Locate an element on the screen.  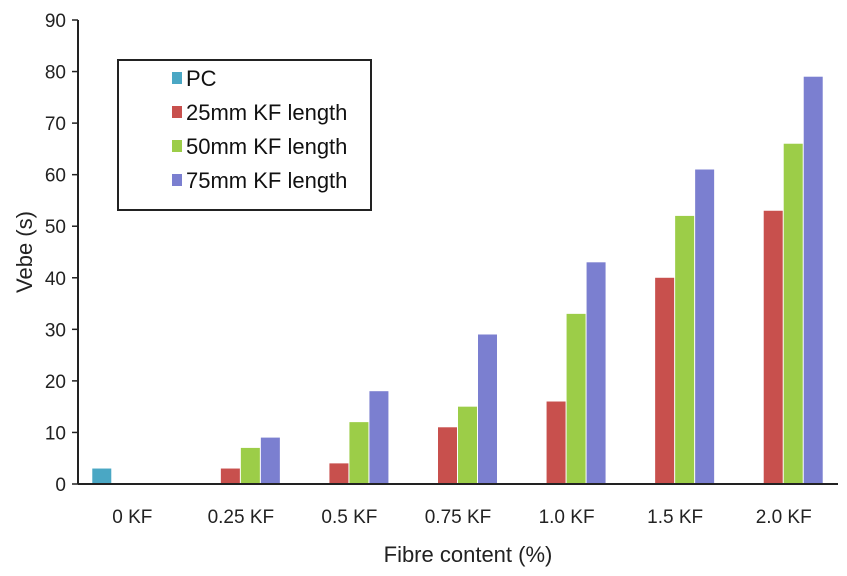
y-tick-label: 60 is located at coordinates (55, 176).